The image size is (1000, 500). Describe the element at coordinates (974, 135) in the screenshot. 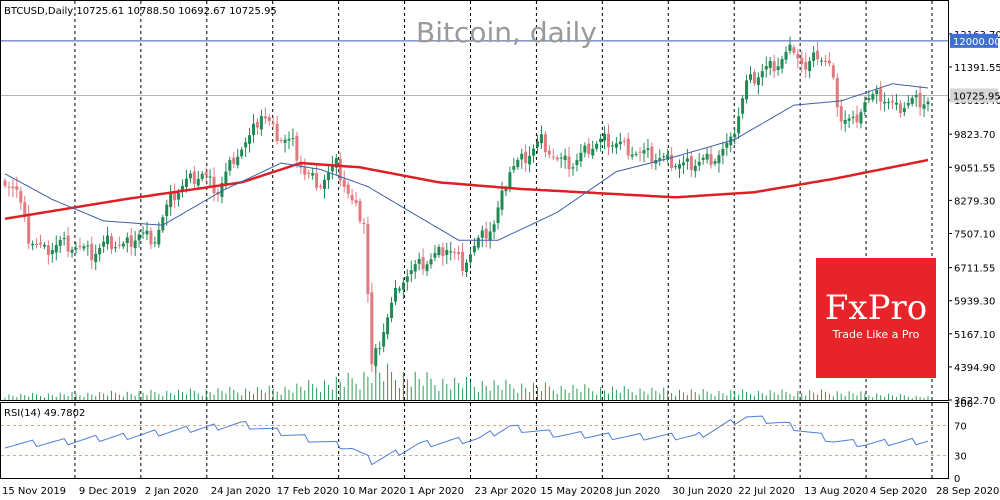

I see `price-tick-label: 9823.70` at that location.